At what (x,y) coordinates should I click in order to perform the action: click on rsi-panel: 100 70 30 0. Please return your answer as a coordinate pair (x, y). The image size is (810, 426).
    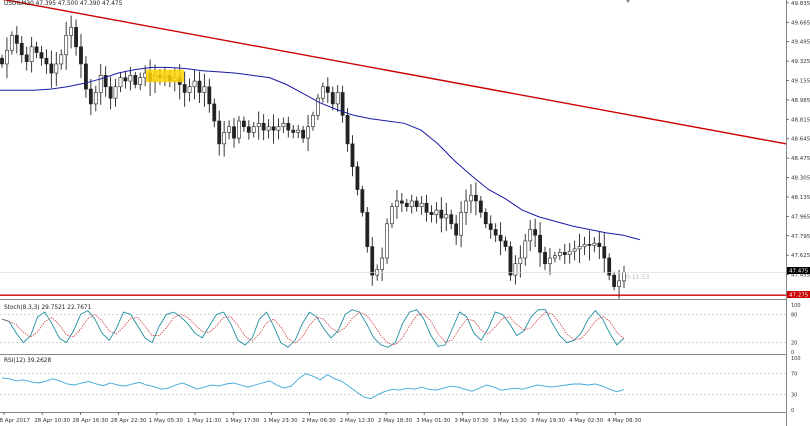
    Looking at the image, I should click on (400, 385).